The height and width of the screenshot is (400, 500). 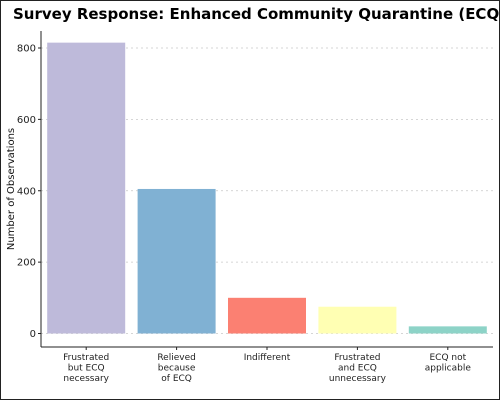 I want to click on x-tick-label: Frustrated and ECQ unnecessary, so click(x=358, y=368).